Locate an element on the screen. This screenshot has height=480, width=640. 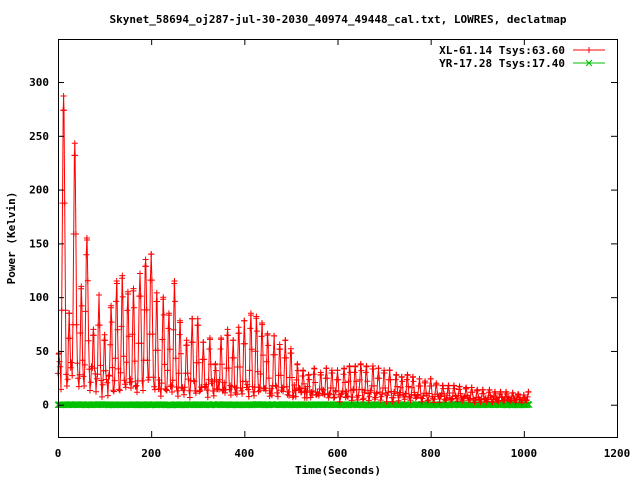
x-tick-label: 0 is located at coordinates (58, 453).